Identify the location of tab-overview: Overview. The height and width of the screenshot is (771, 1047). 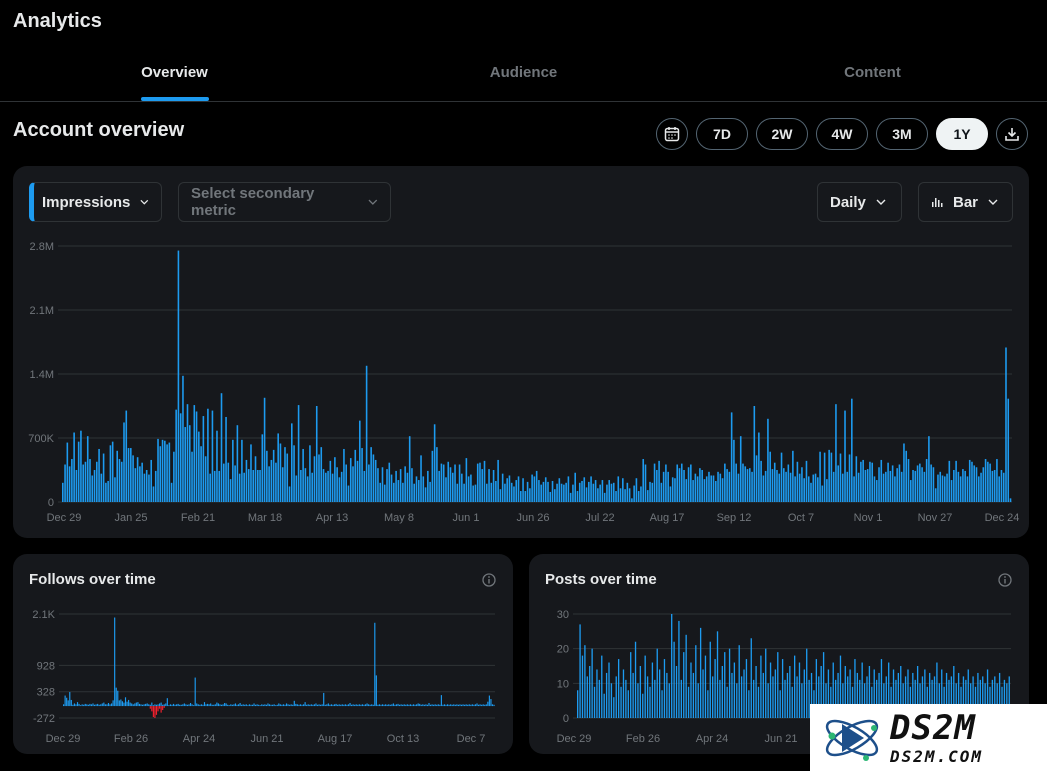
(174, 76).